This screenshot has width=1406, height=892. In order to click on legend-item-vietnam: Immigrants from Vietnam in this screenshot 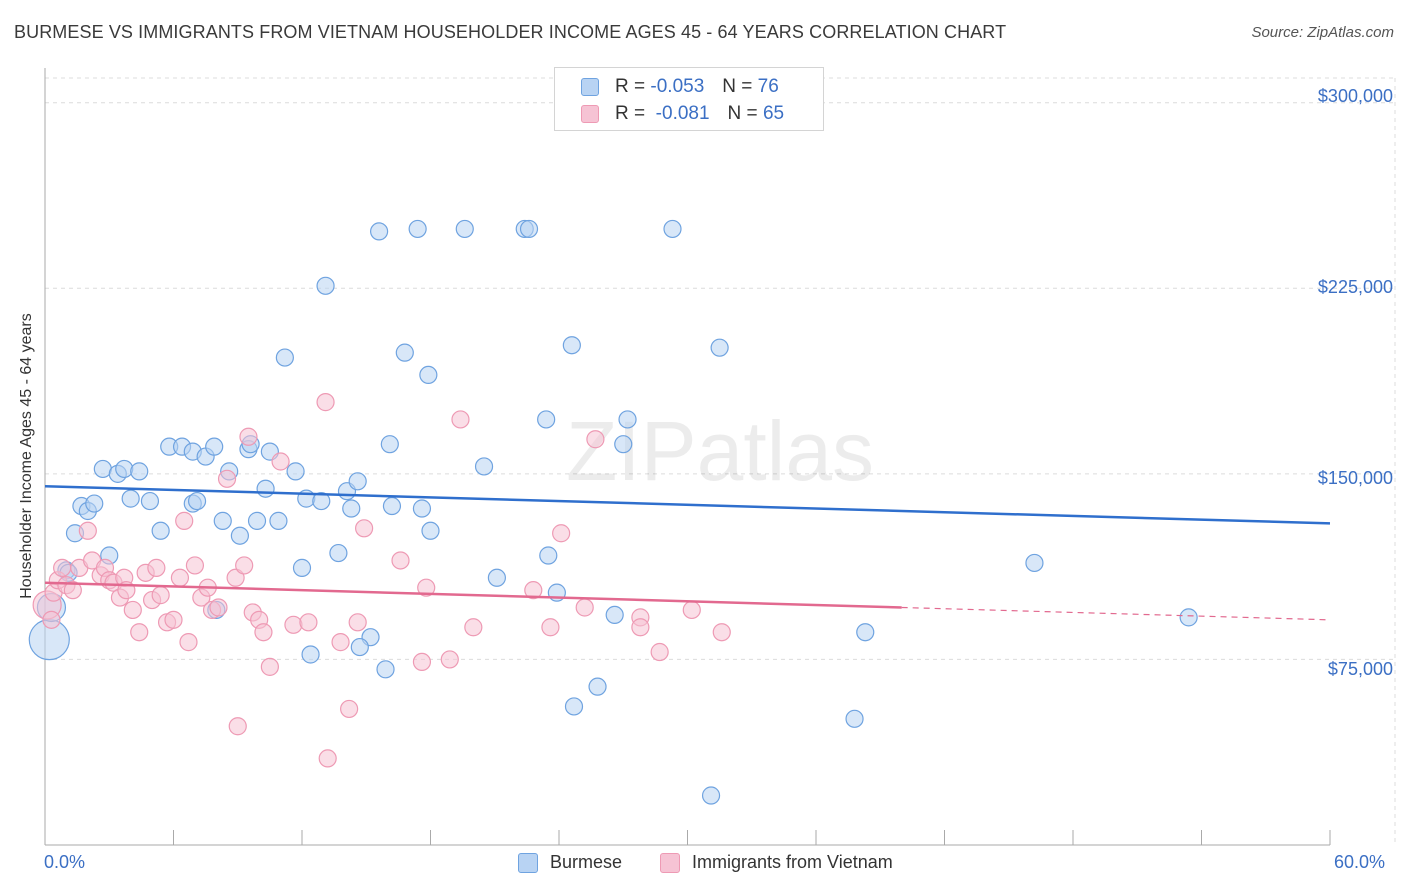, I will do `click(776, 862)`.